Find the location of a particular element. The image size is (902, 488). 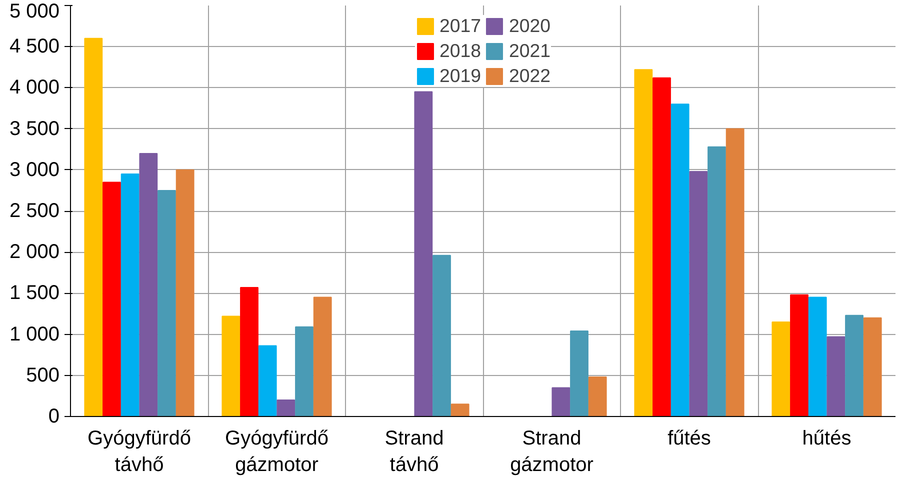

y-tick-label: 0 is located at coordinates (54, 417).